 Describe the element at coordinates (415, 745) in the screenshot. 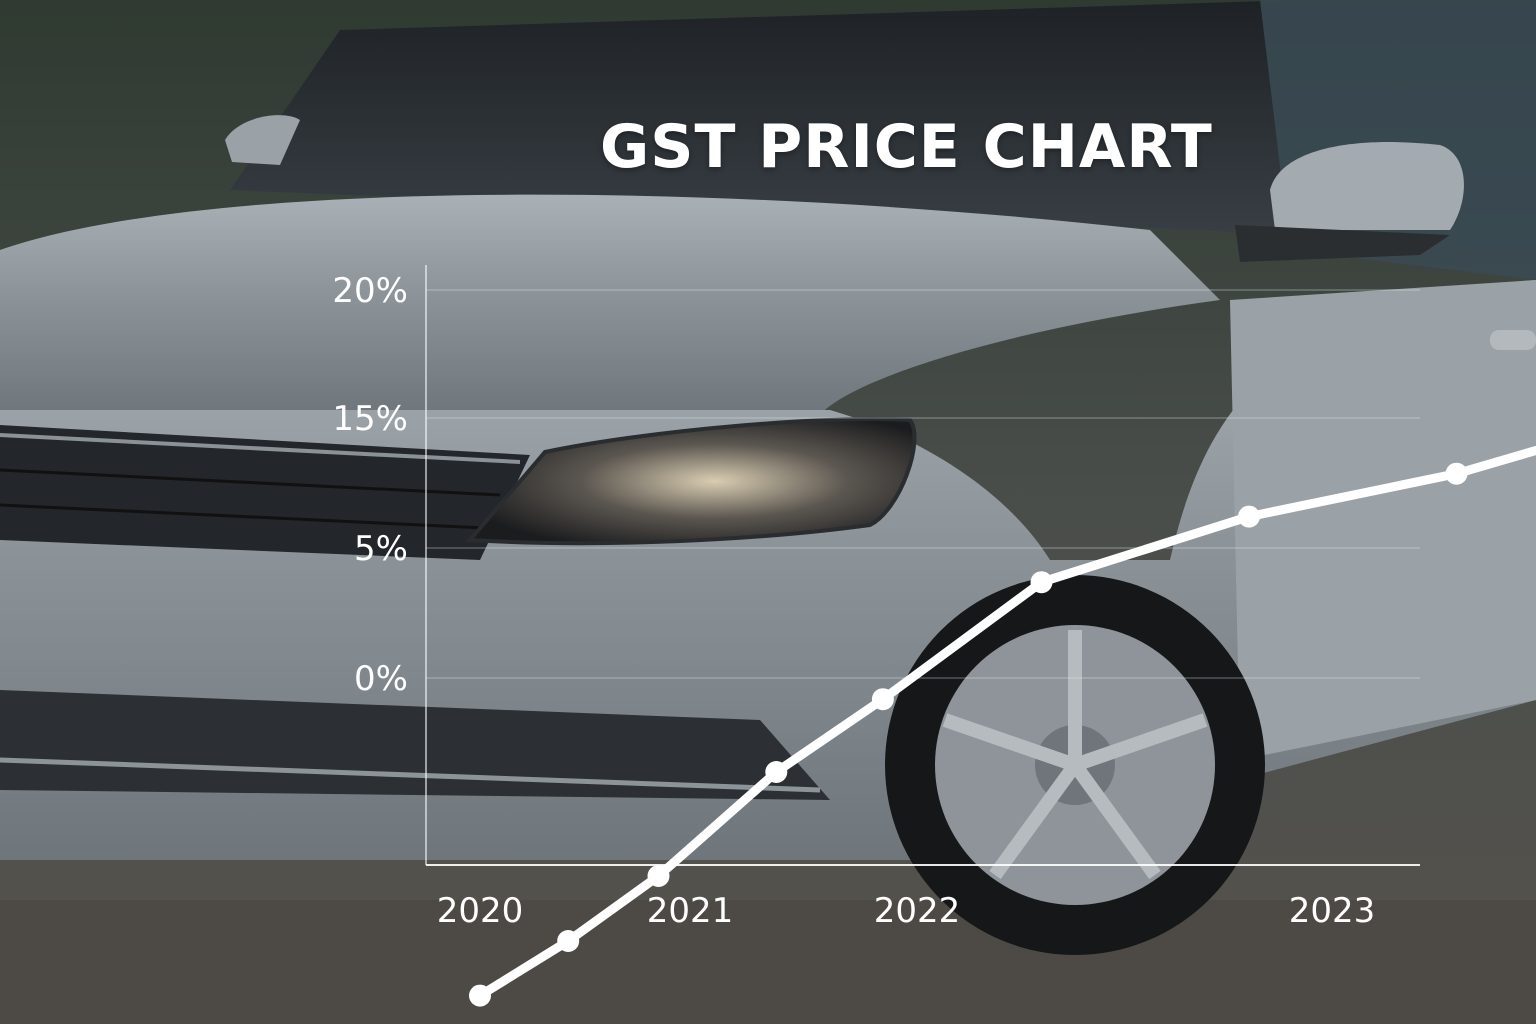

I see `lower-intake` at that location.